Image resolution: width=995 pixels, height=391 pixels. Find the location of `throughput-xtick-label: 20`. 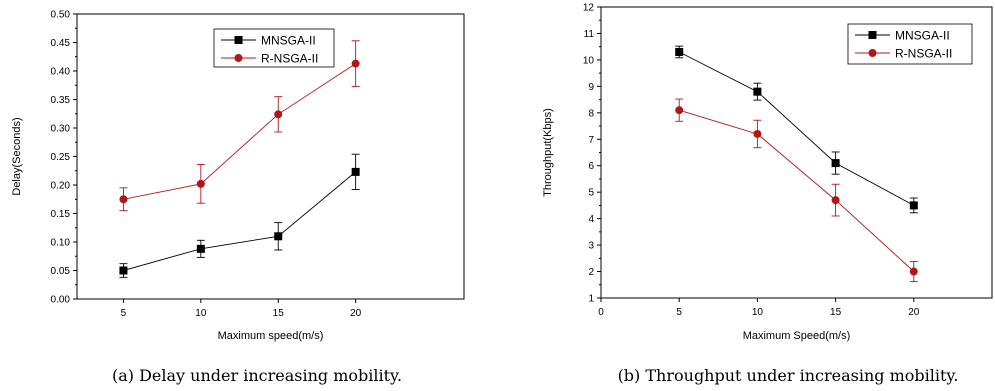

throughput-xtick-label: 20 is located at coordinates (914, 312).